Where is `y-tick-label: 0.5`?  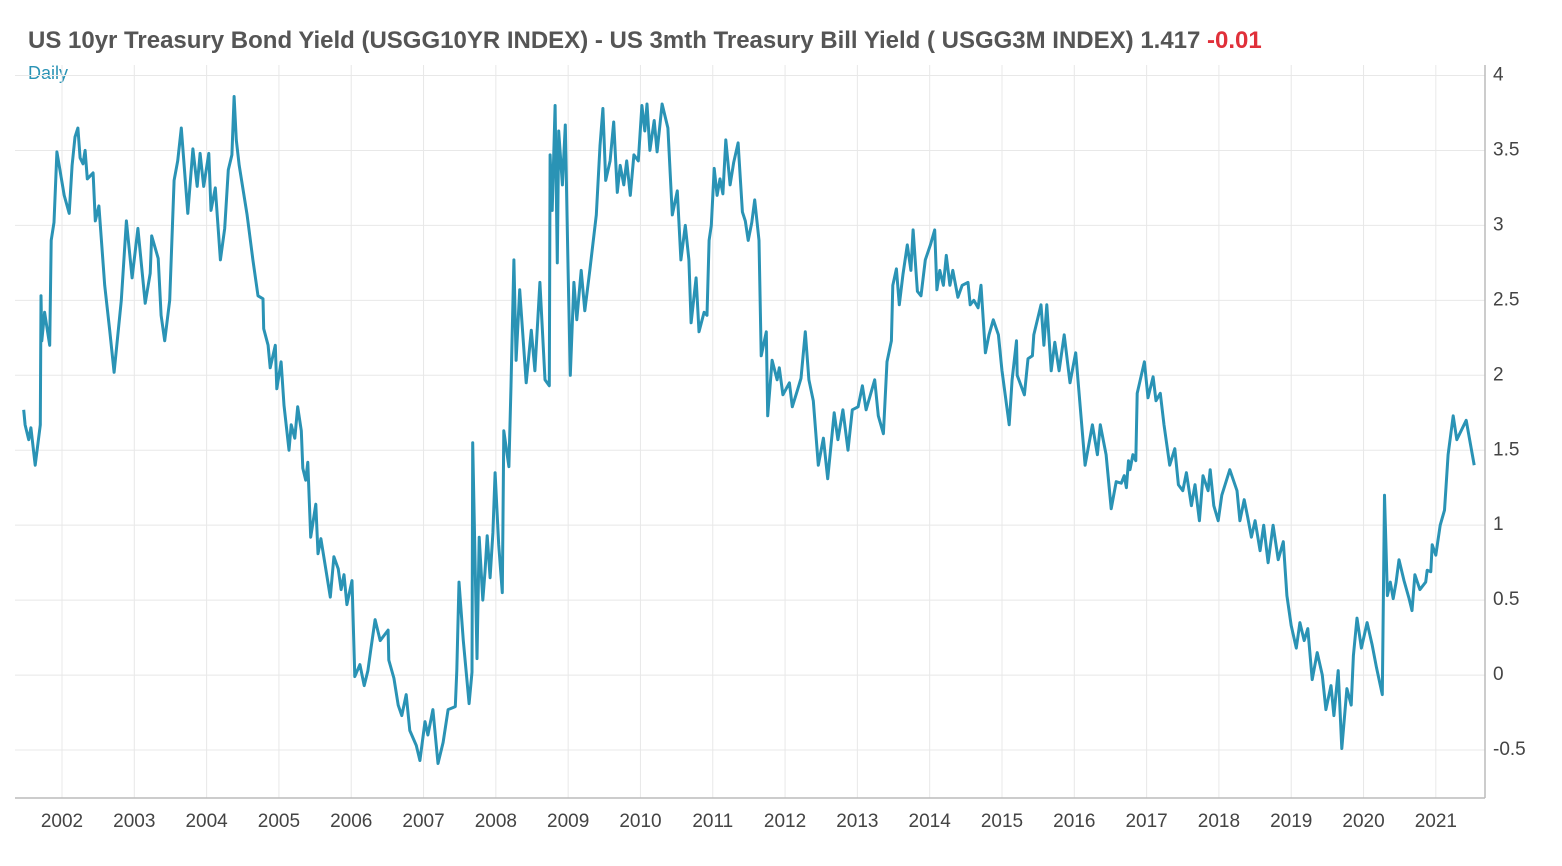
y-tick-label: 0.5 is located at coordinates (1506, 599).